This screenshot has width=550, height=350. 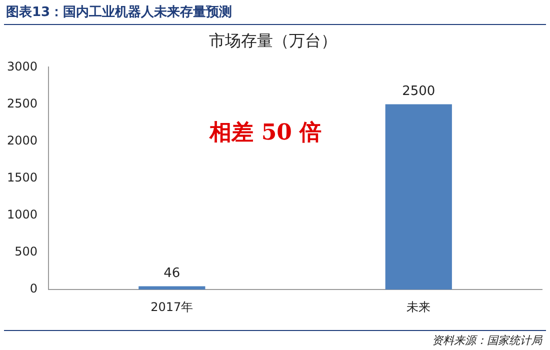 I want to click on data-label: 46, so click(x=172, y=274).